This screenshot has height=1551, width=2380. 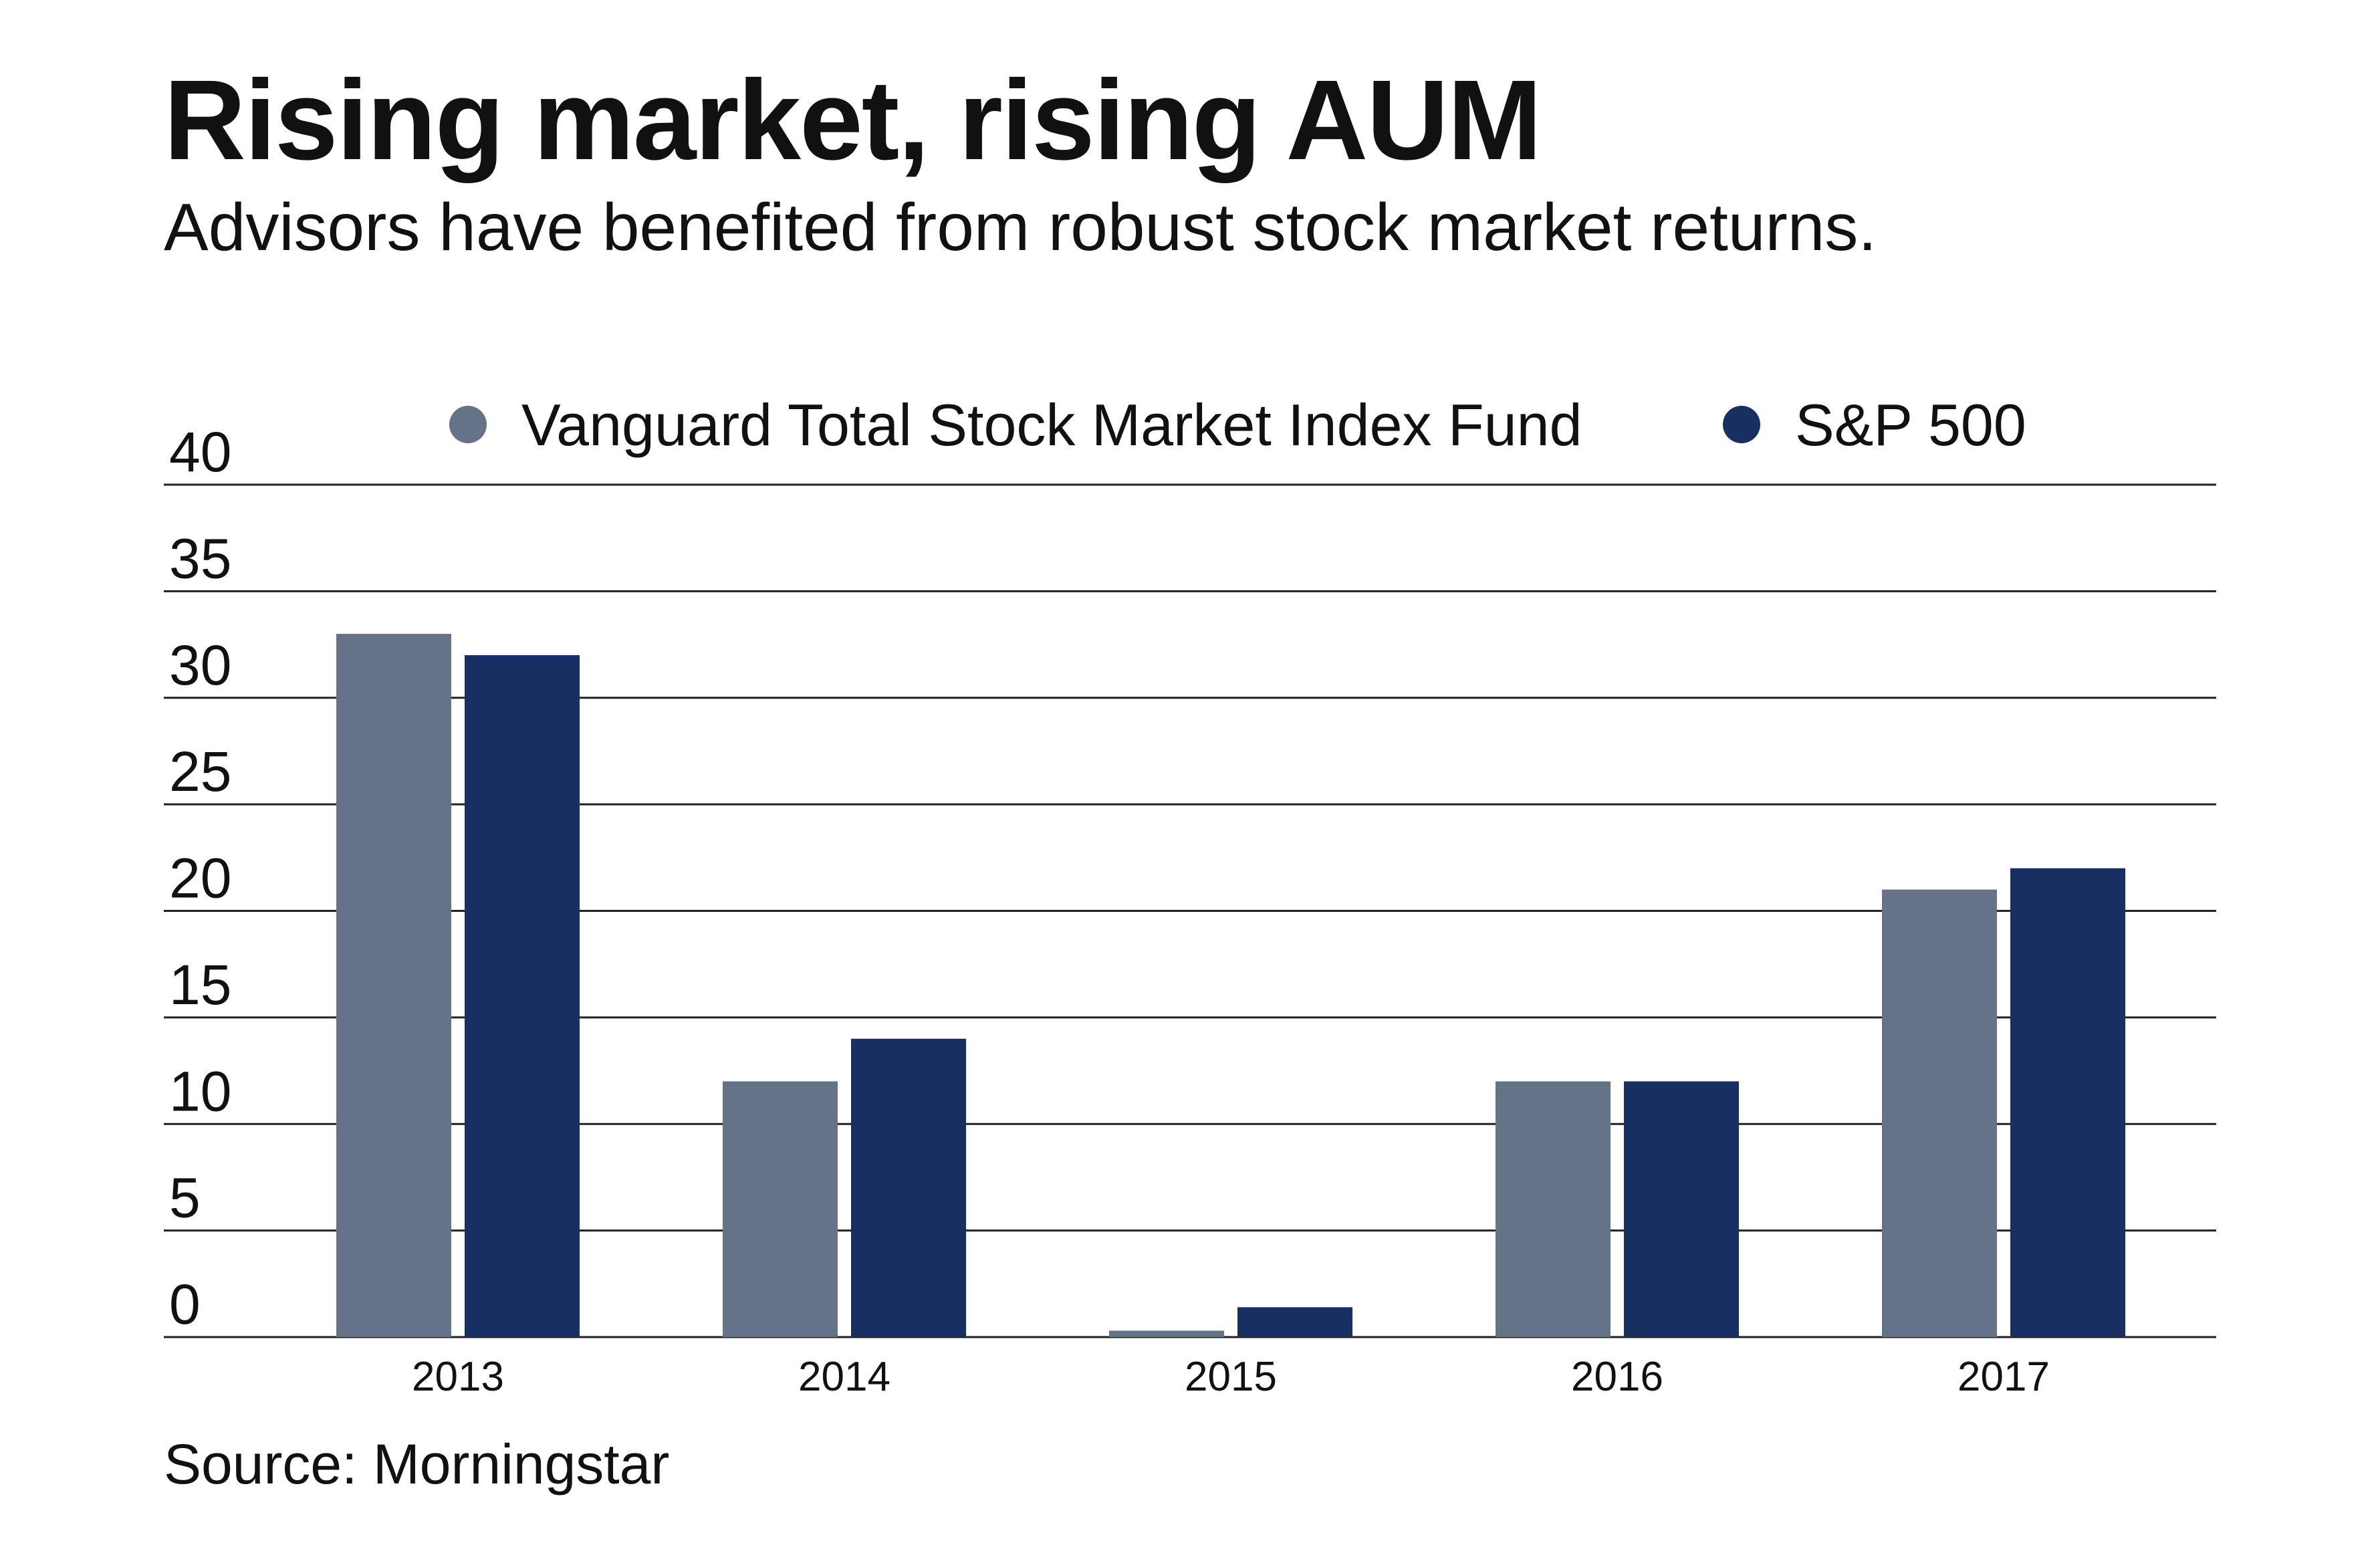 What do you see at coordinates (200, 772) in the screenshot?
I see `y-tick-label: 25` at bounding box center [200, 772].